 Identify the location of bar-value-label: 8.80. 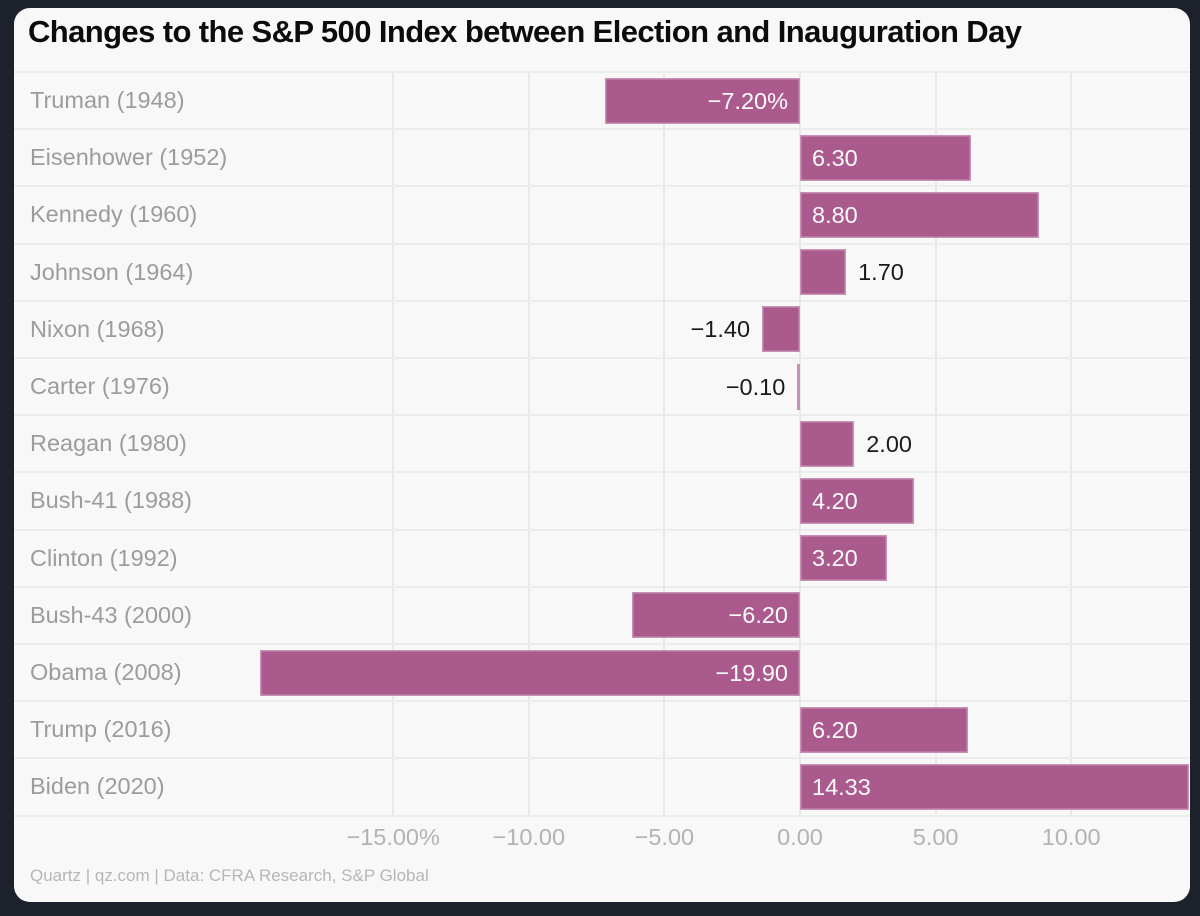
(835, 215).